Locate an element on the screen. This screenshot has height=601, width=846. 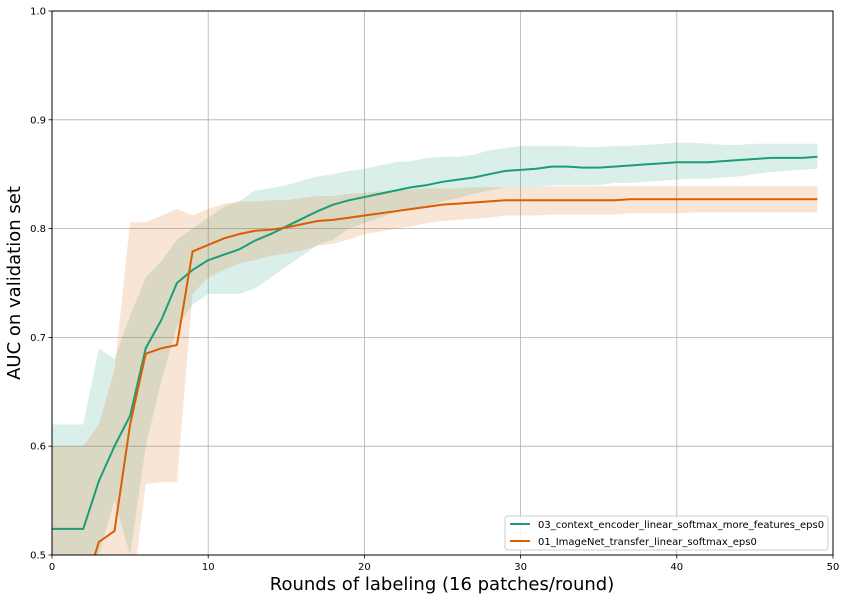
y-tick-label: 0.9 is located at coordinates (38, 120).